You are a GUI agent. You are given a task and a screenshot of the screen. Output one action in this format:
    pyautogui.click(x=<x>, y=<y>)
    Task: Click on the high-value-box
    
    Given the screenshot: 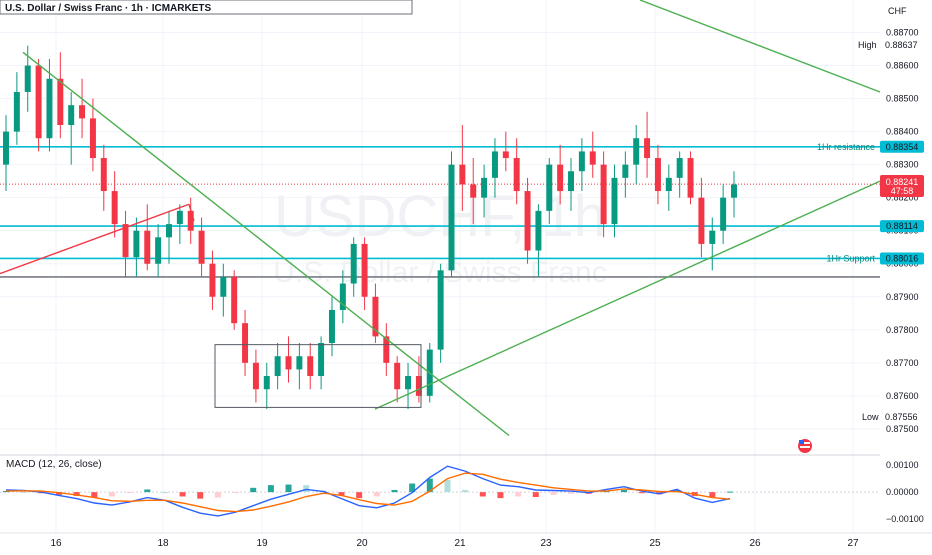 What is the action you would take?
    pyautogui.click(x=904, y=45)
    